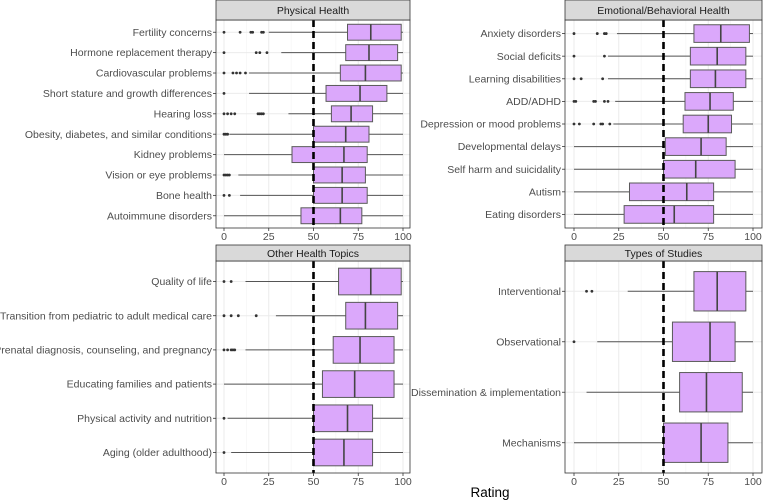  What do you see at coordinates (531, 443) in the screenshot?
I see `category-label: Mechanisms` at bounding box center [531, 443].